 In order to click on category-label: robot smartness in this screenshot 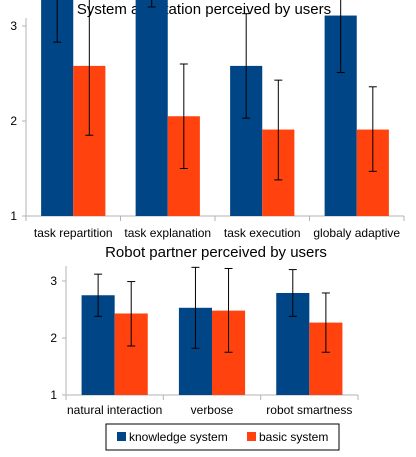, I will do `click(309, 410)`.